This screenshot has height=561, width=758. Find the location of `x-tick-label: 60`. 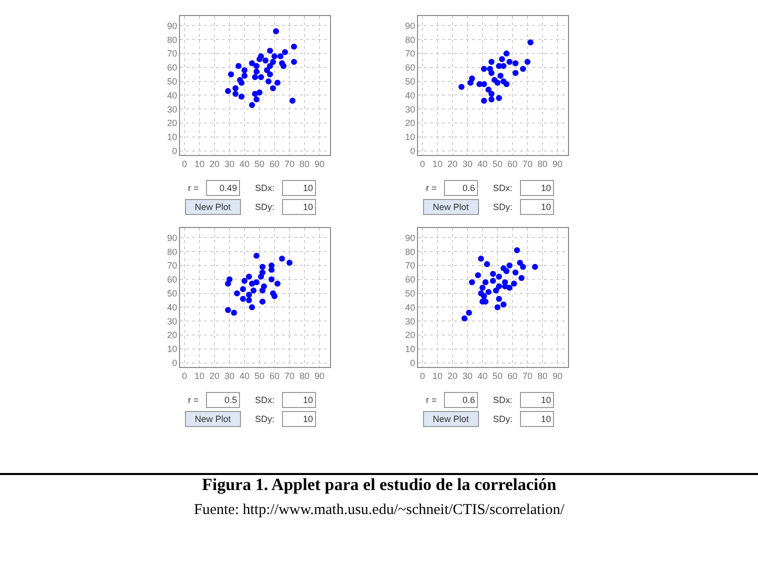

x-tick-label: 60 is located at coordinates (274, 375).